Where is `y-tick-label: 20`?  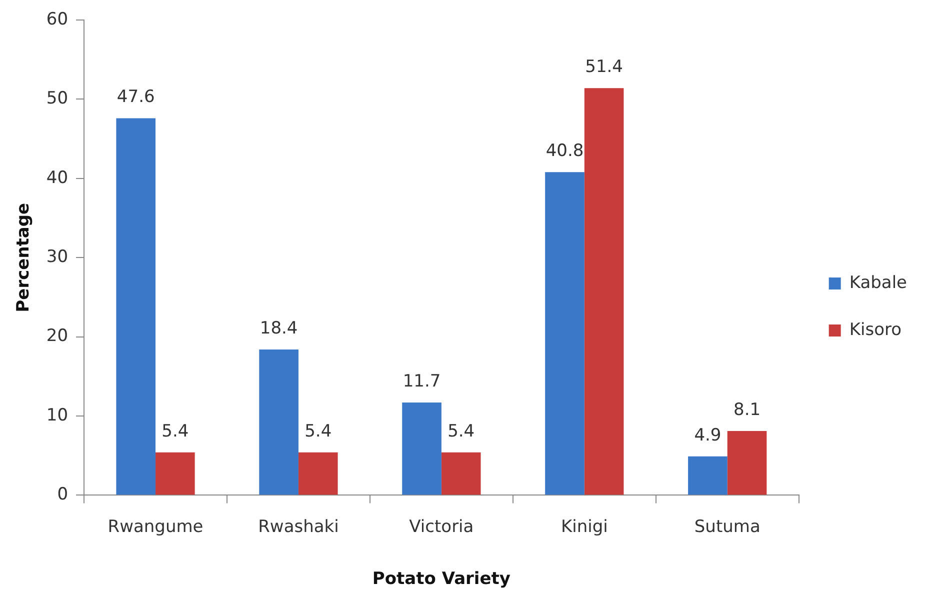
y-tick-label: 20 is located at coordinates (57, 336).